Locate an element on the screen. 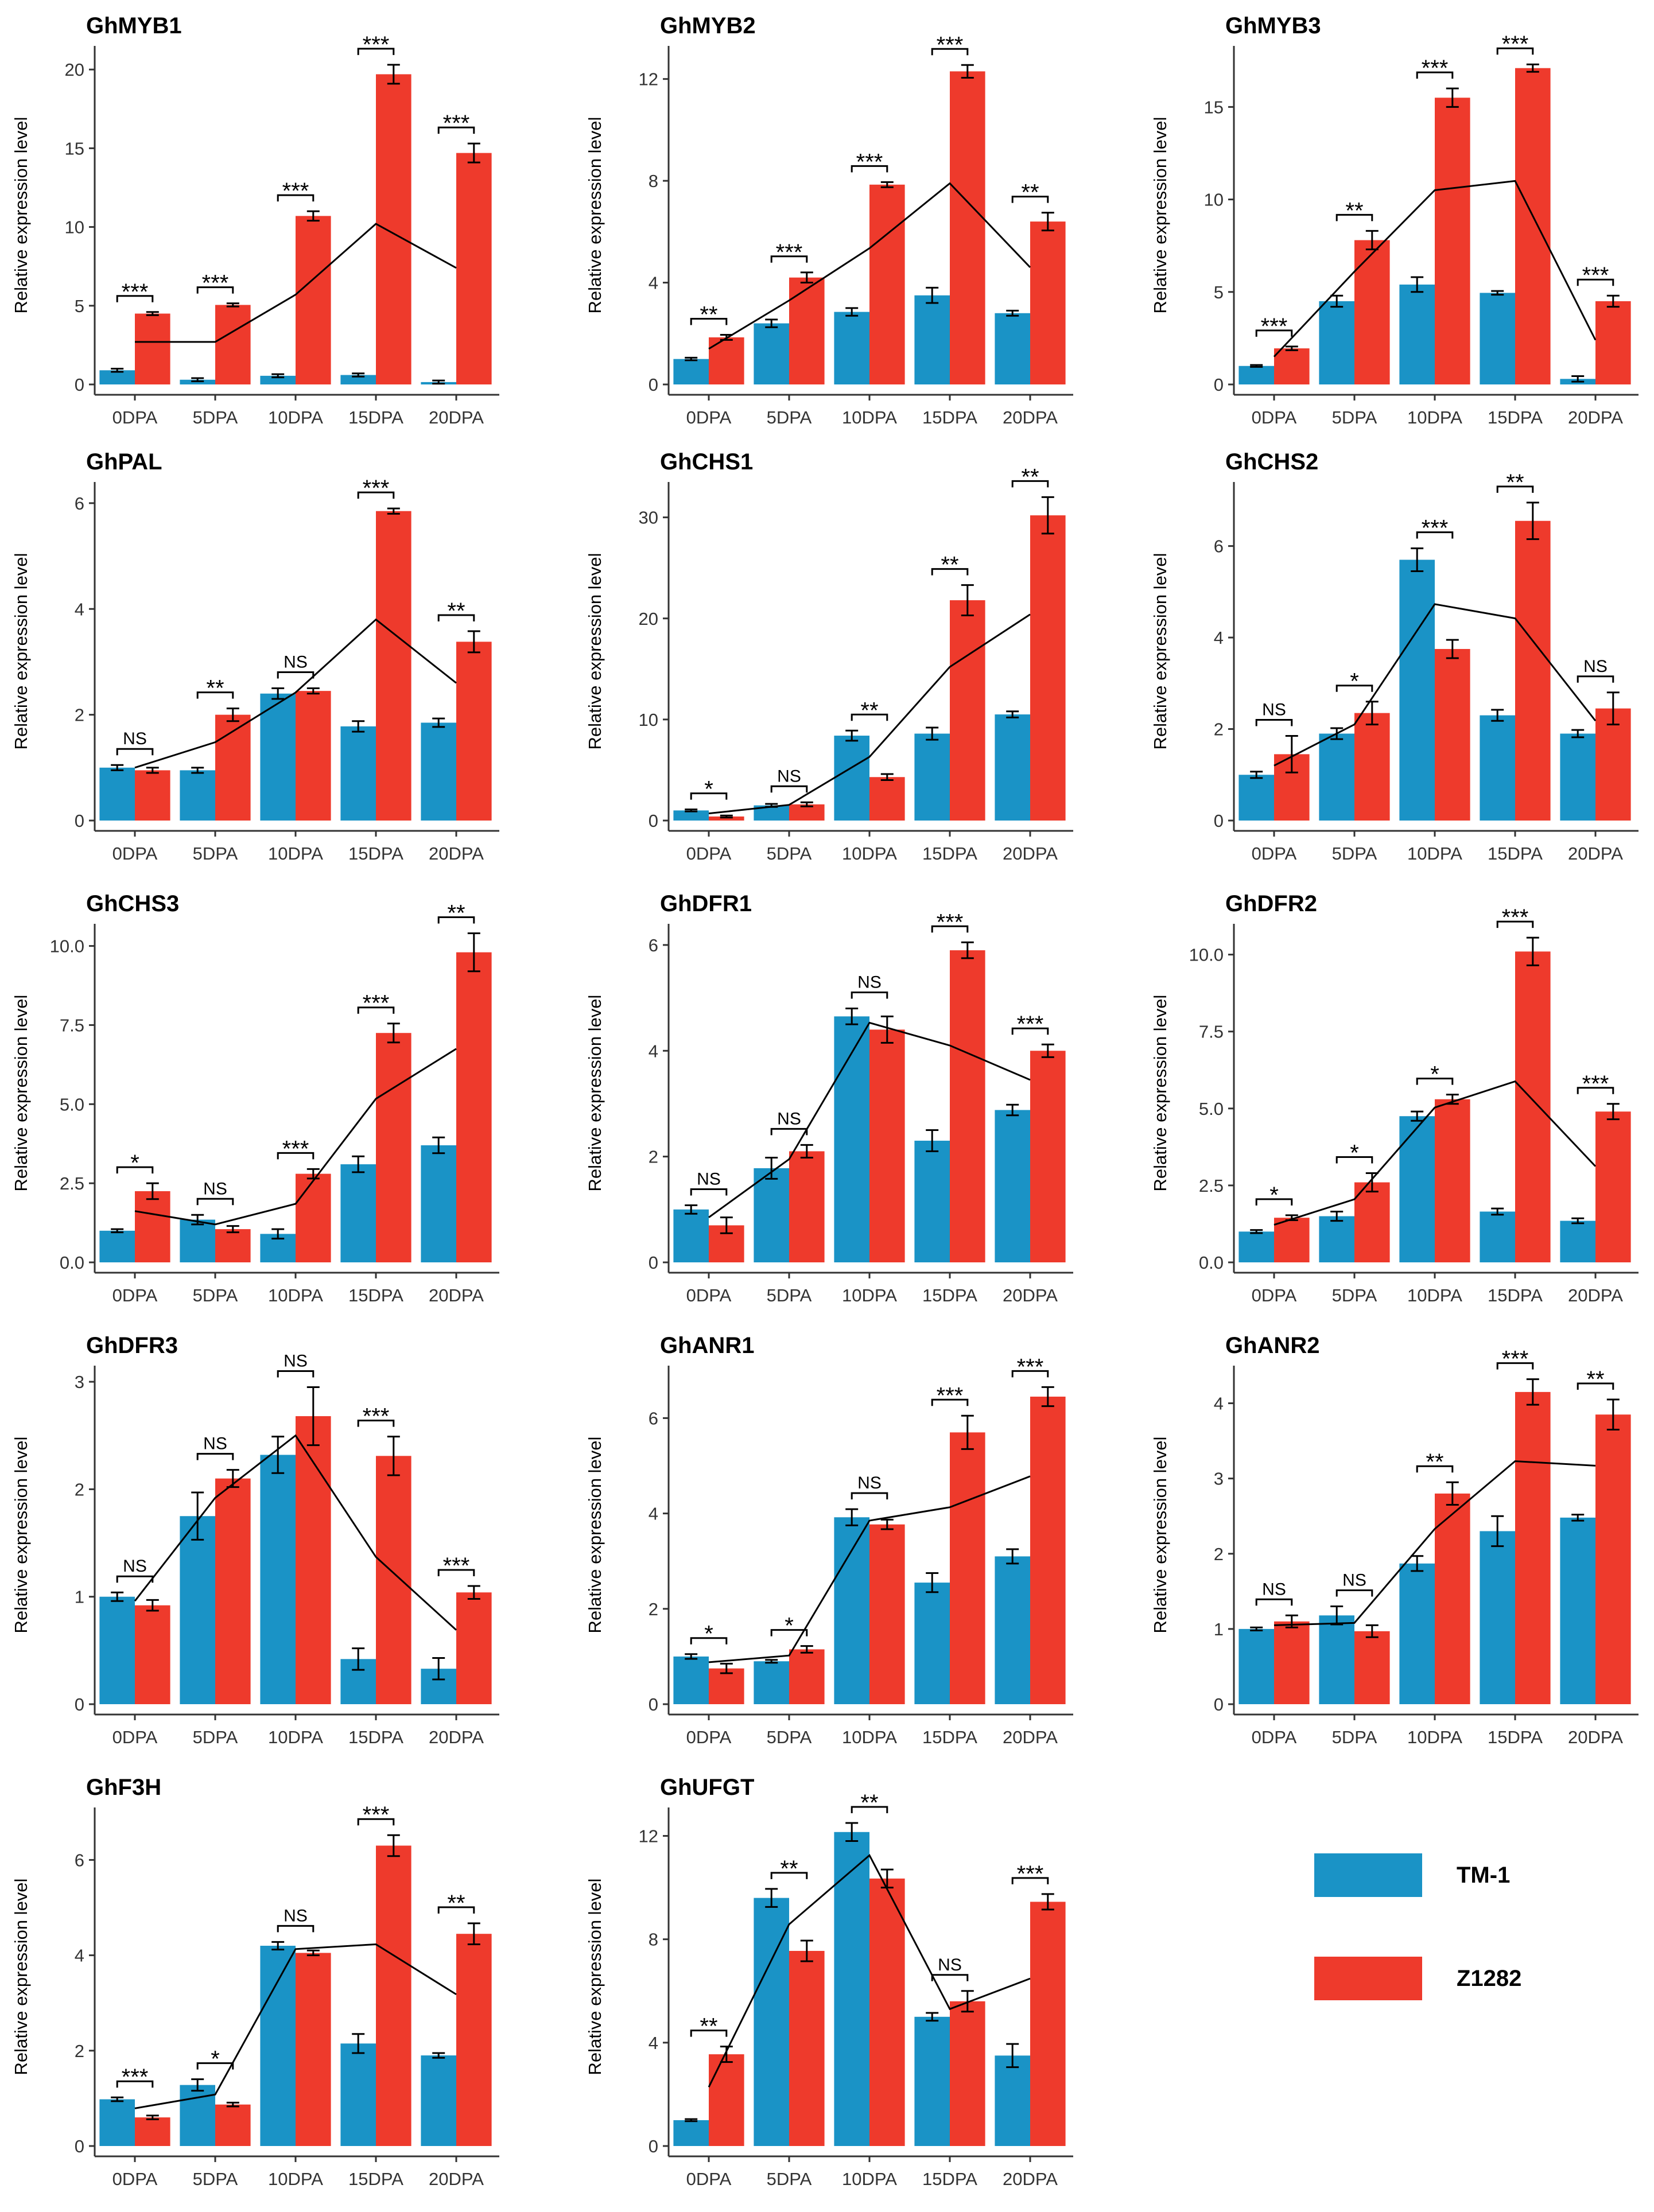 This screenshot has width=1654, height=2212. y-tick-label: 0 is located at coordinates (79, 385).